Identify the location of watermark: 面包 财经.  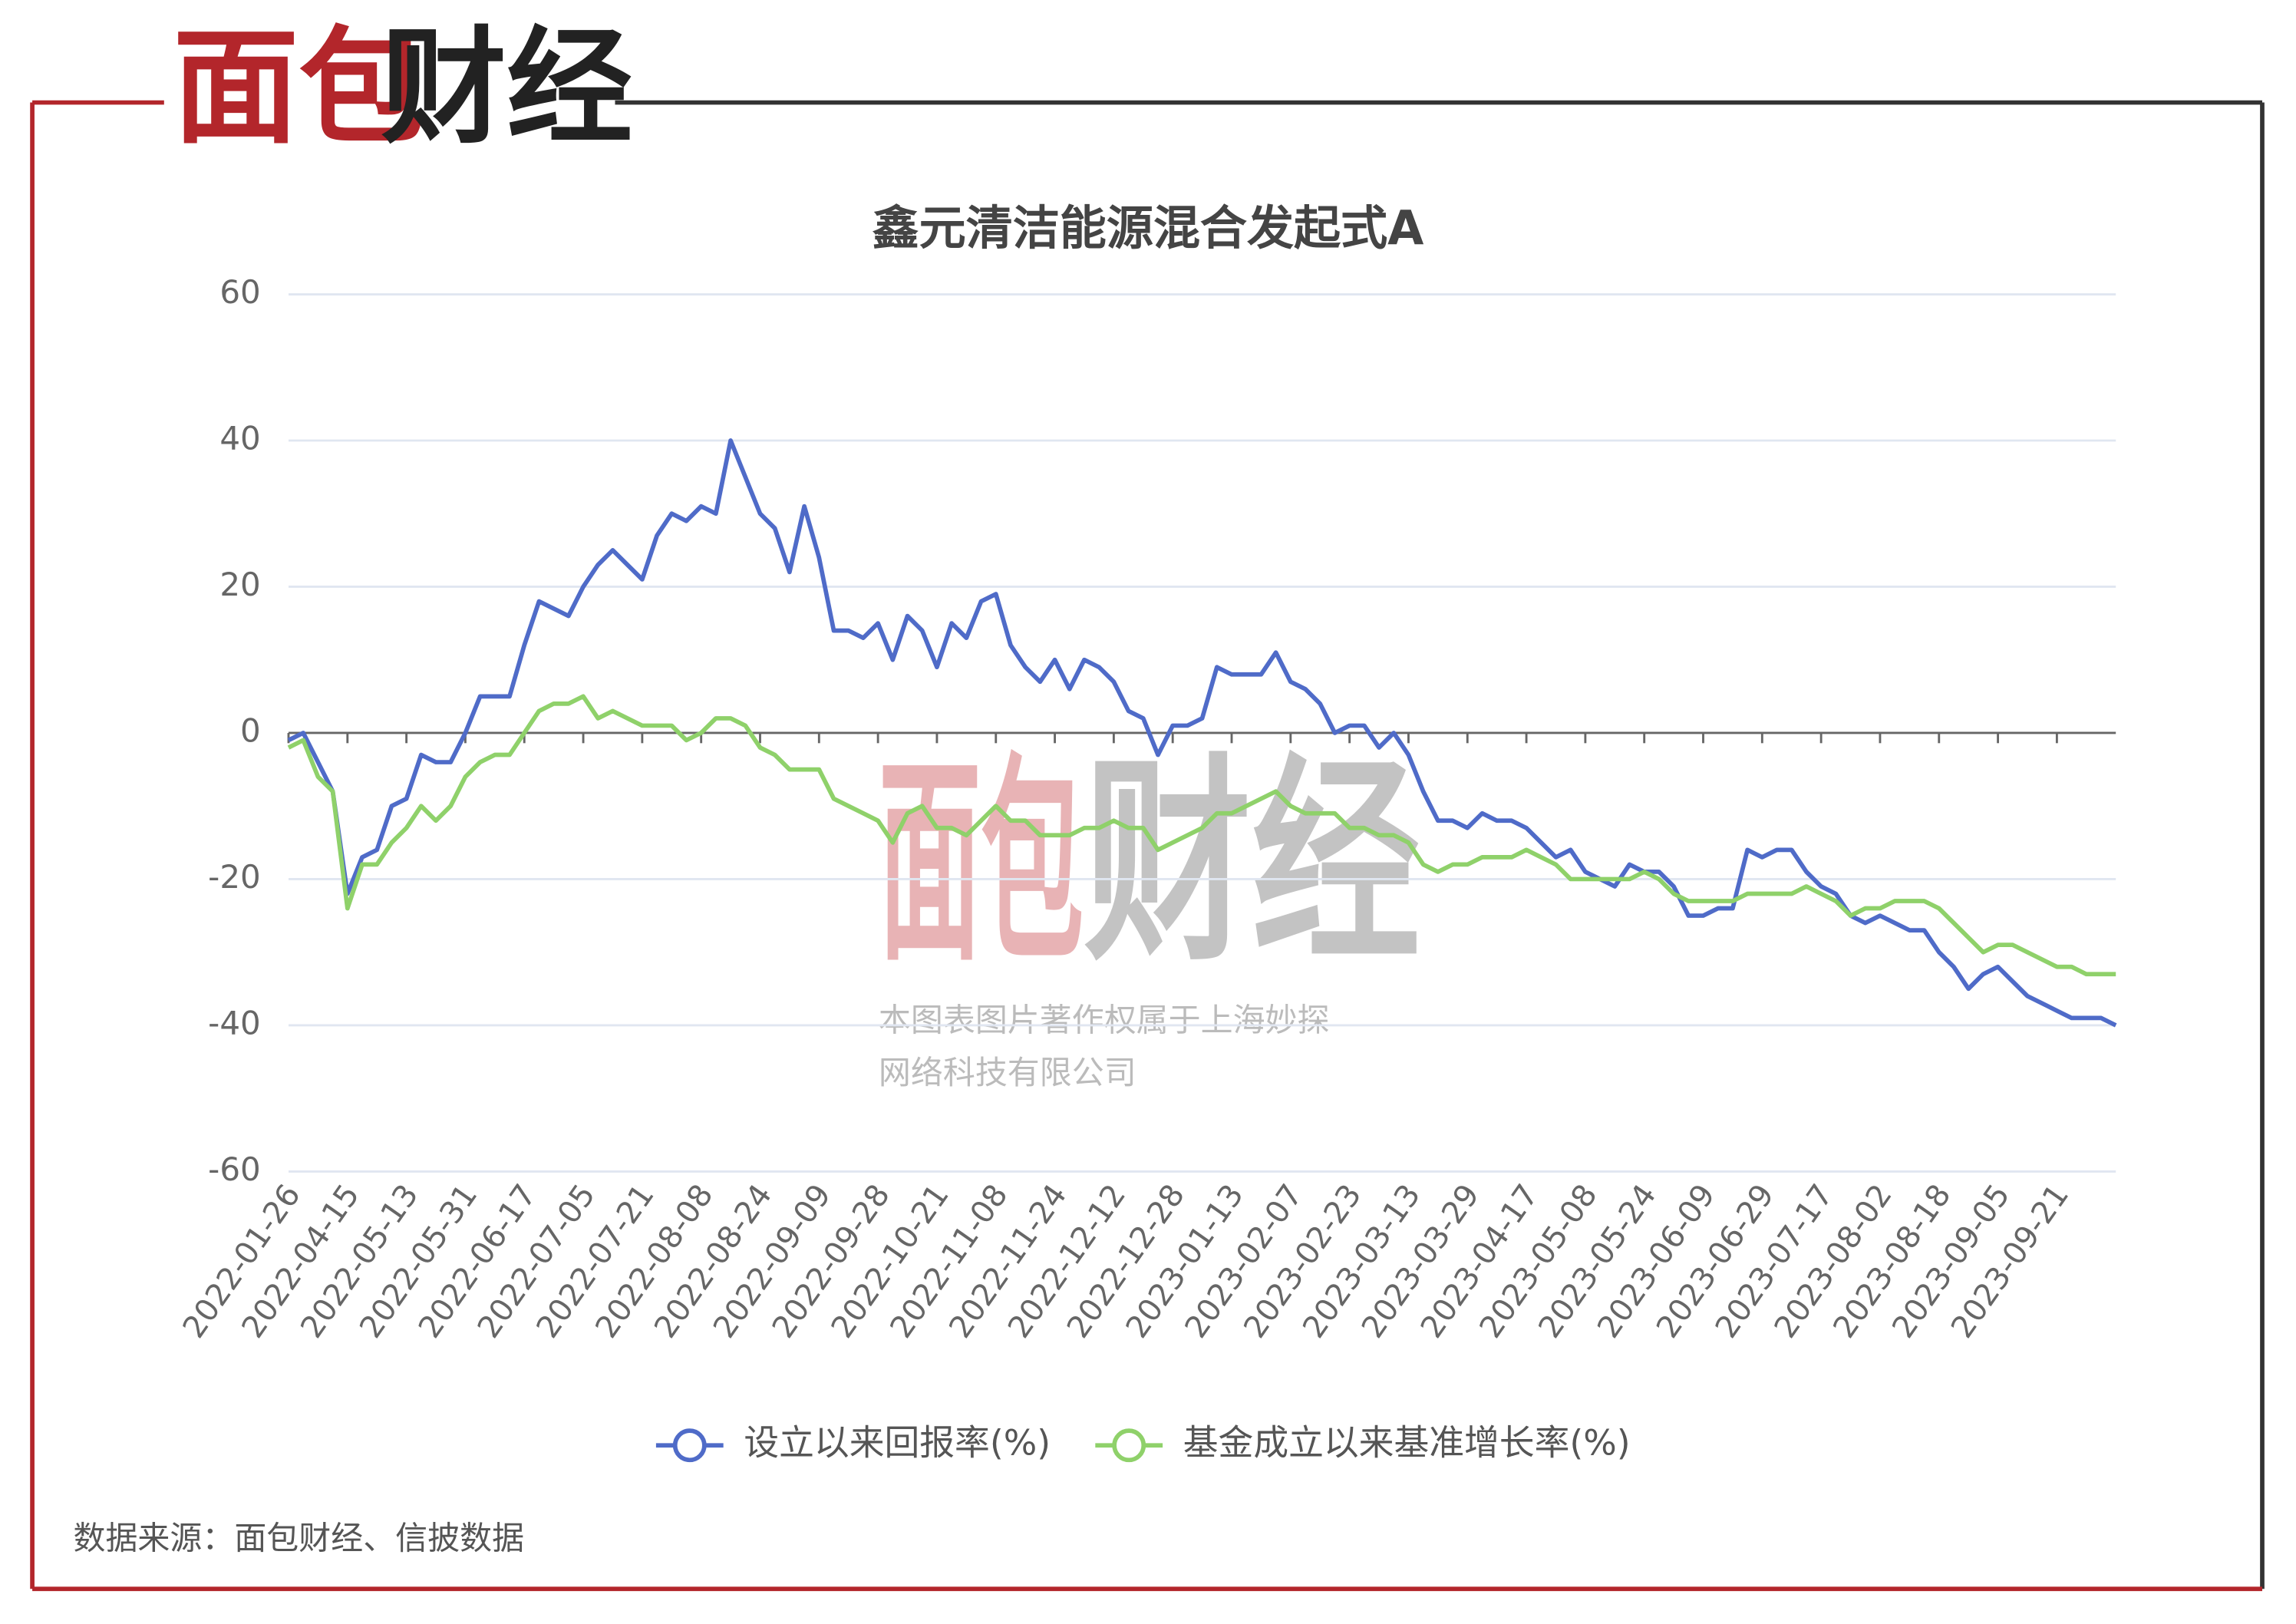
(1149, 863).